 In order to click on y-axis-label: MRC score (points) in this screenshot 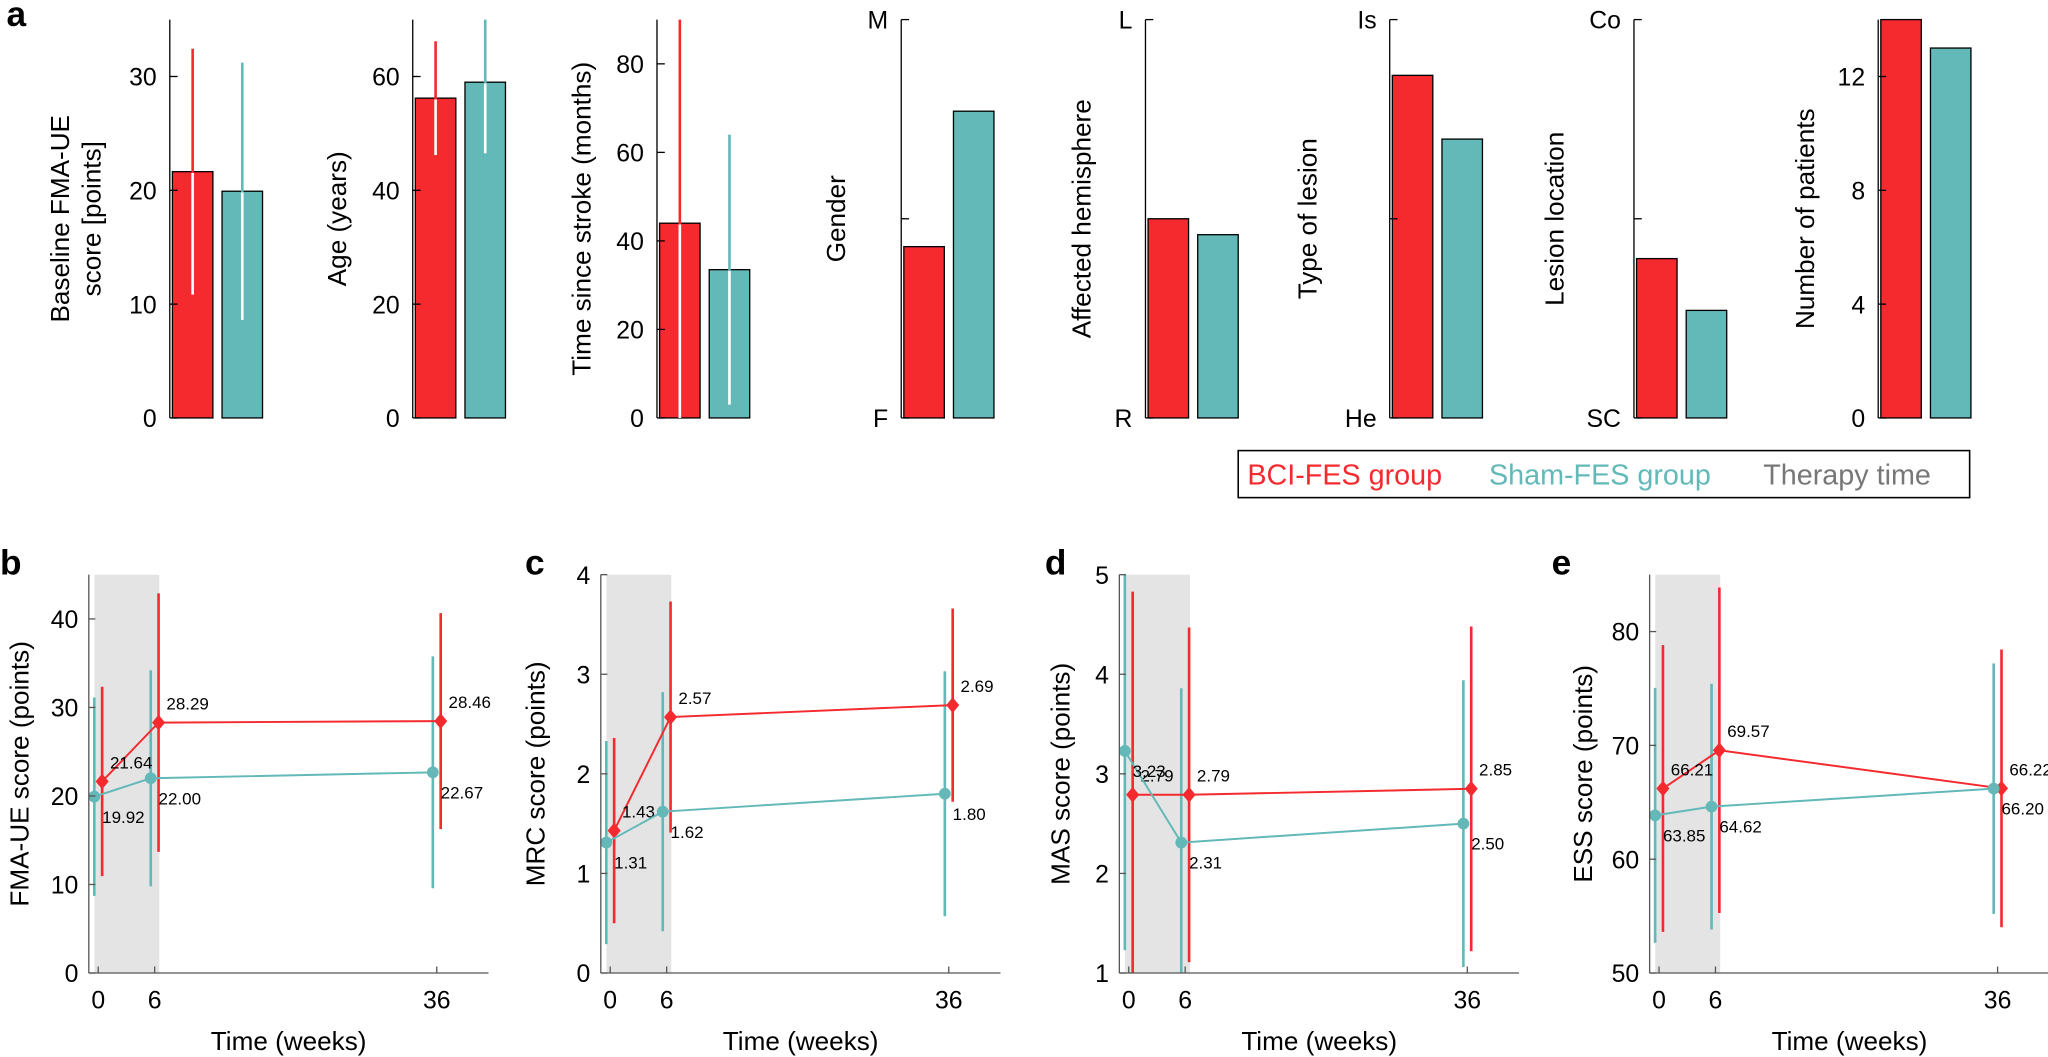, I will do `click(536, 773)`.